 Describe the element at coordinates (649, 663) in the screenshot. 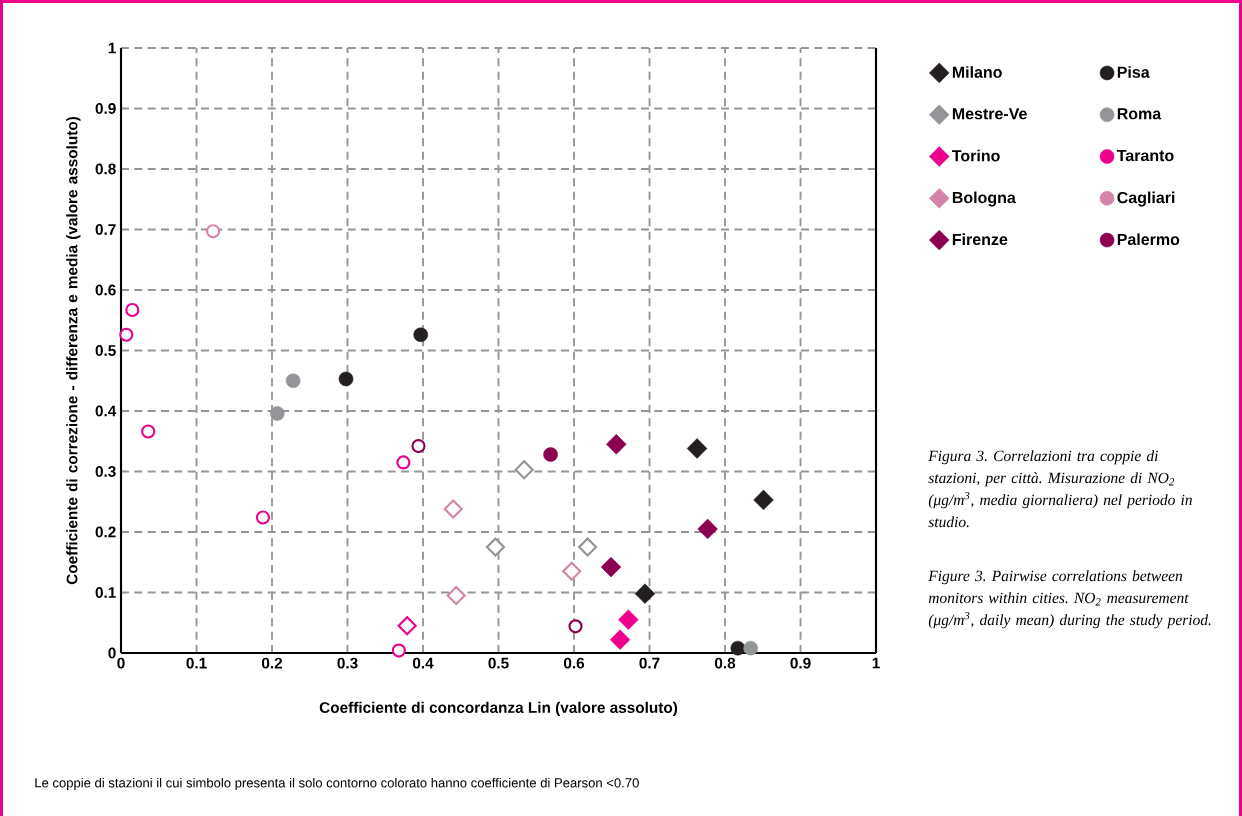

I see `x-tick-label: 0.7` at that location.